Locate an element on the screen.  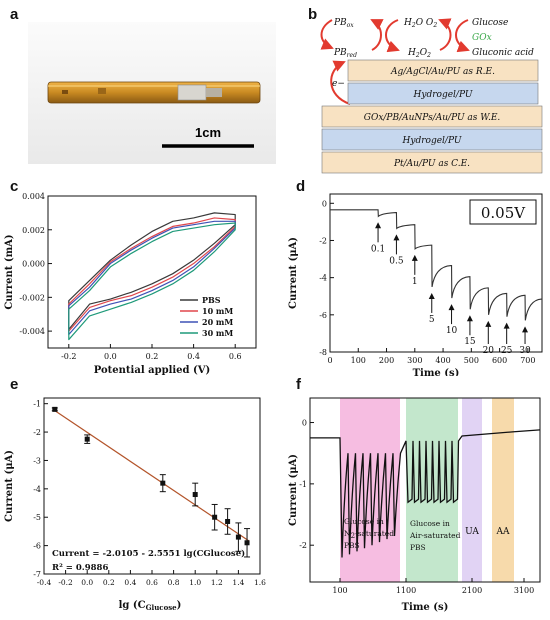
region-0-label-l3: PBS is located at coordinates (352, 545).